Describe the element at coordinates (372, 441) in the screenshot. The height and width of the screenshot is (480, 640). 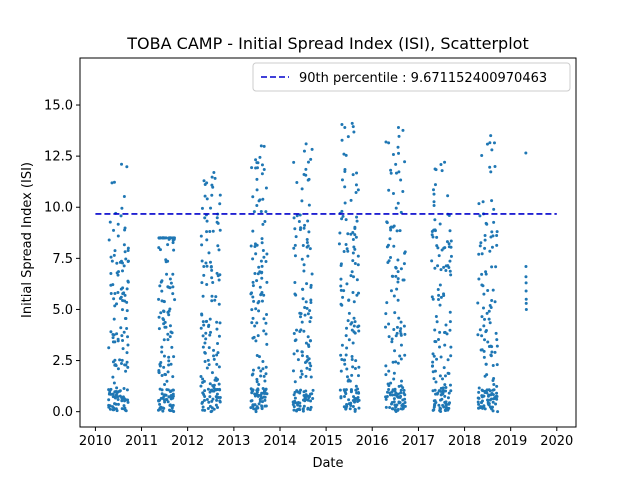
I see `x-tick-label: 2016` at that location.